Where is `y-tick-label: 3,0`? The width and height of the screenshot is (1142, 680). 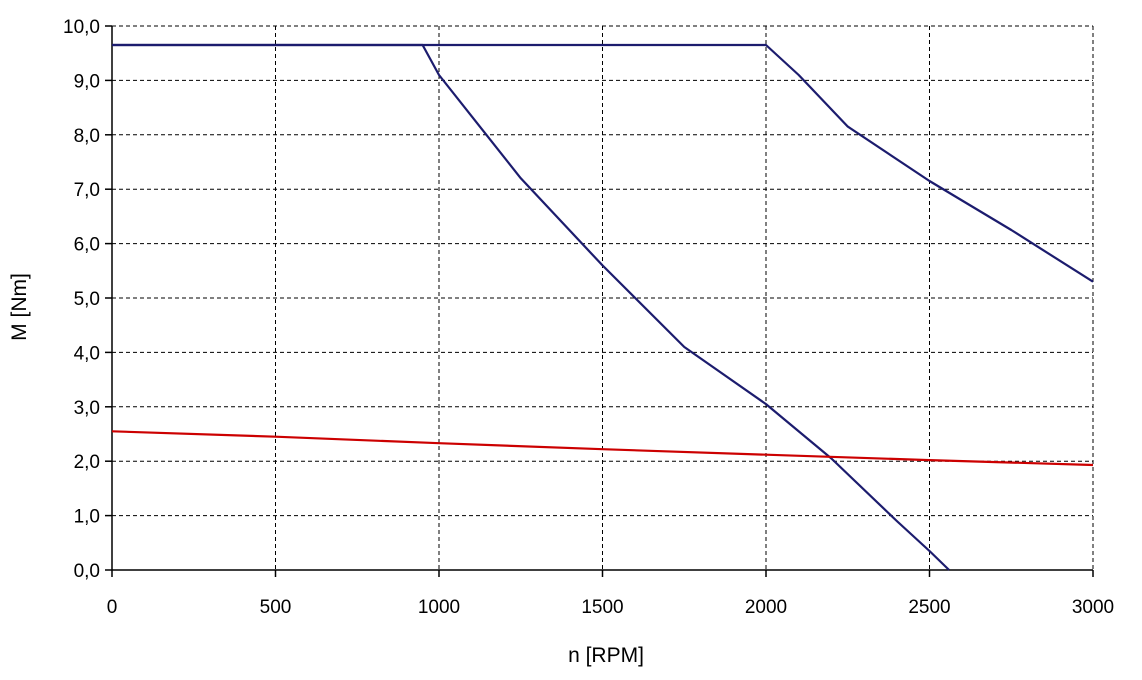
y-tick-label: 3,0 is located at coordinates (87, 408).